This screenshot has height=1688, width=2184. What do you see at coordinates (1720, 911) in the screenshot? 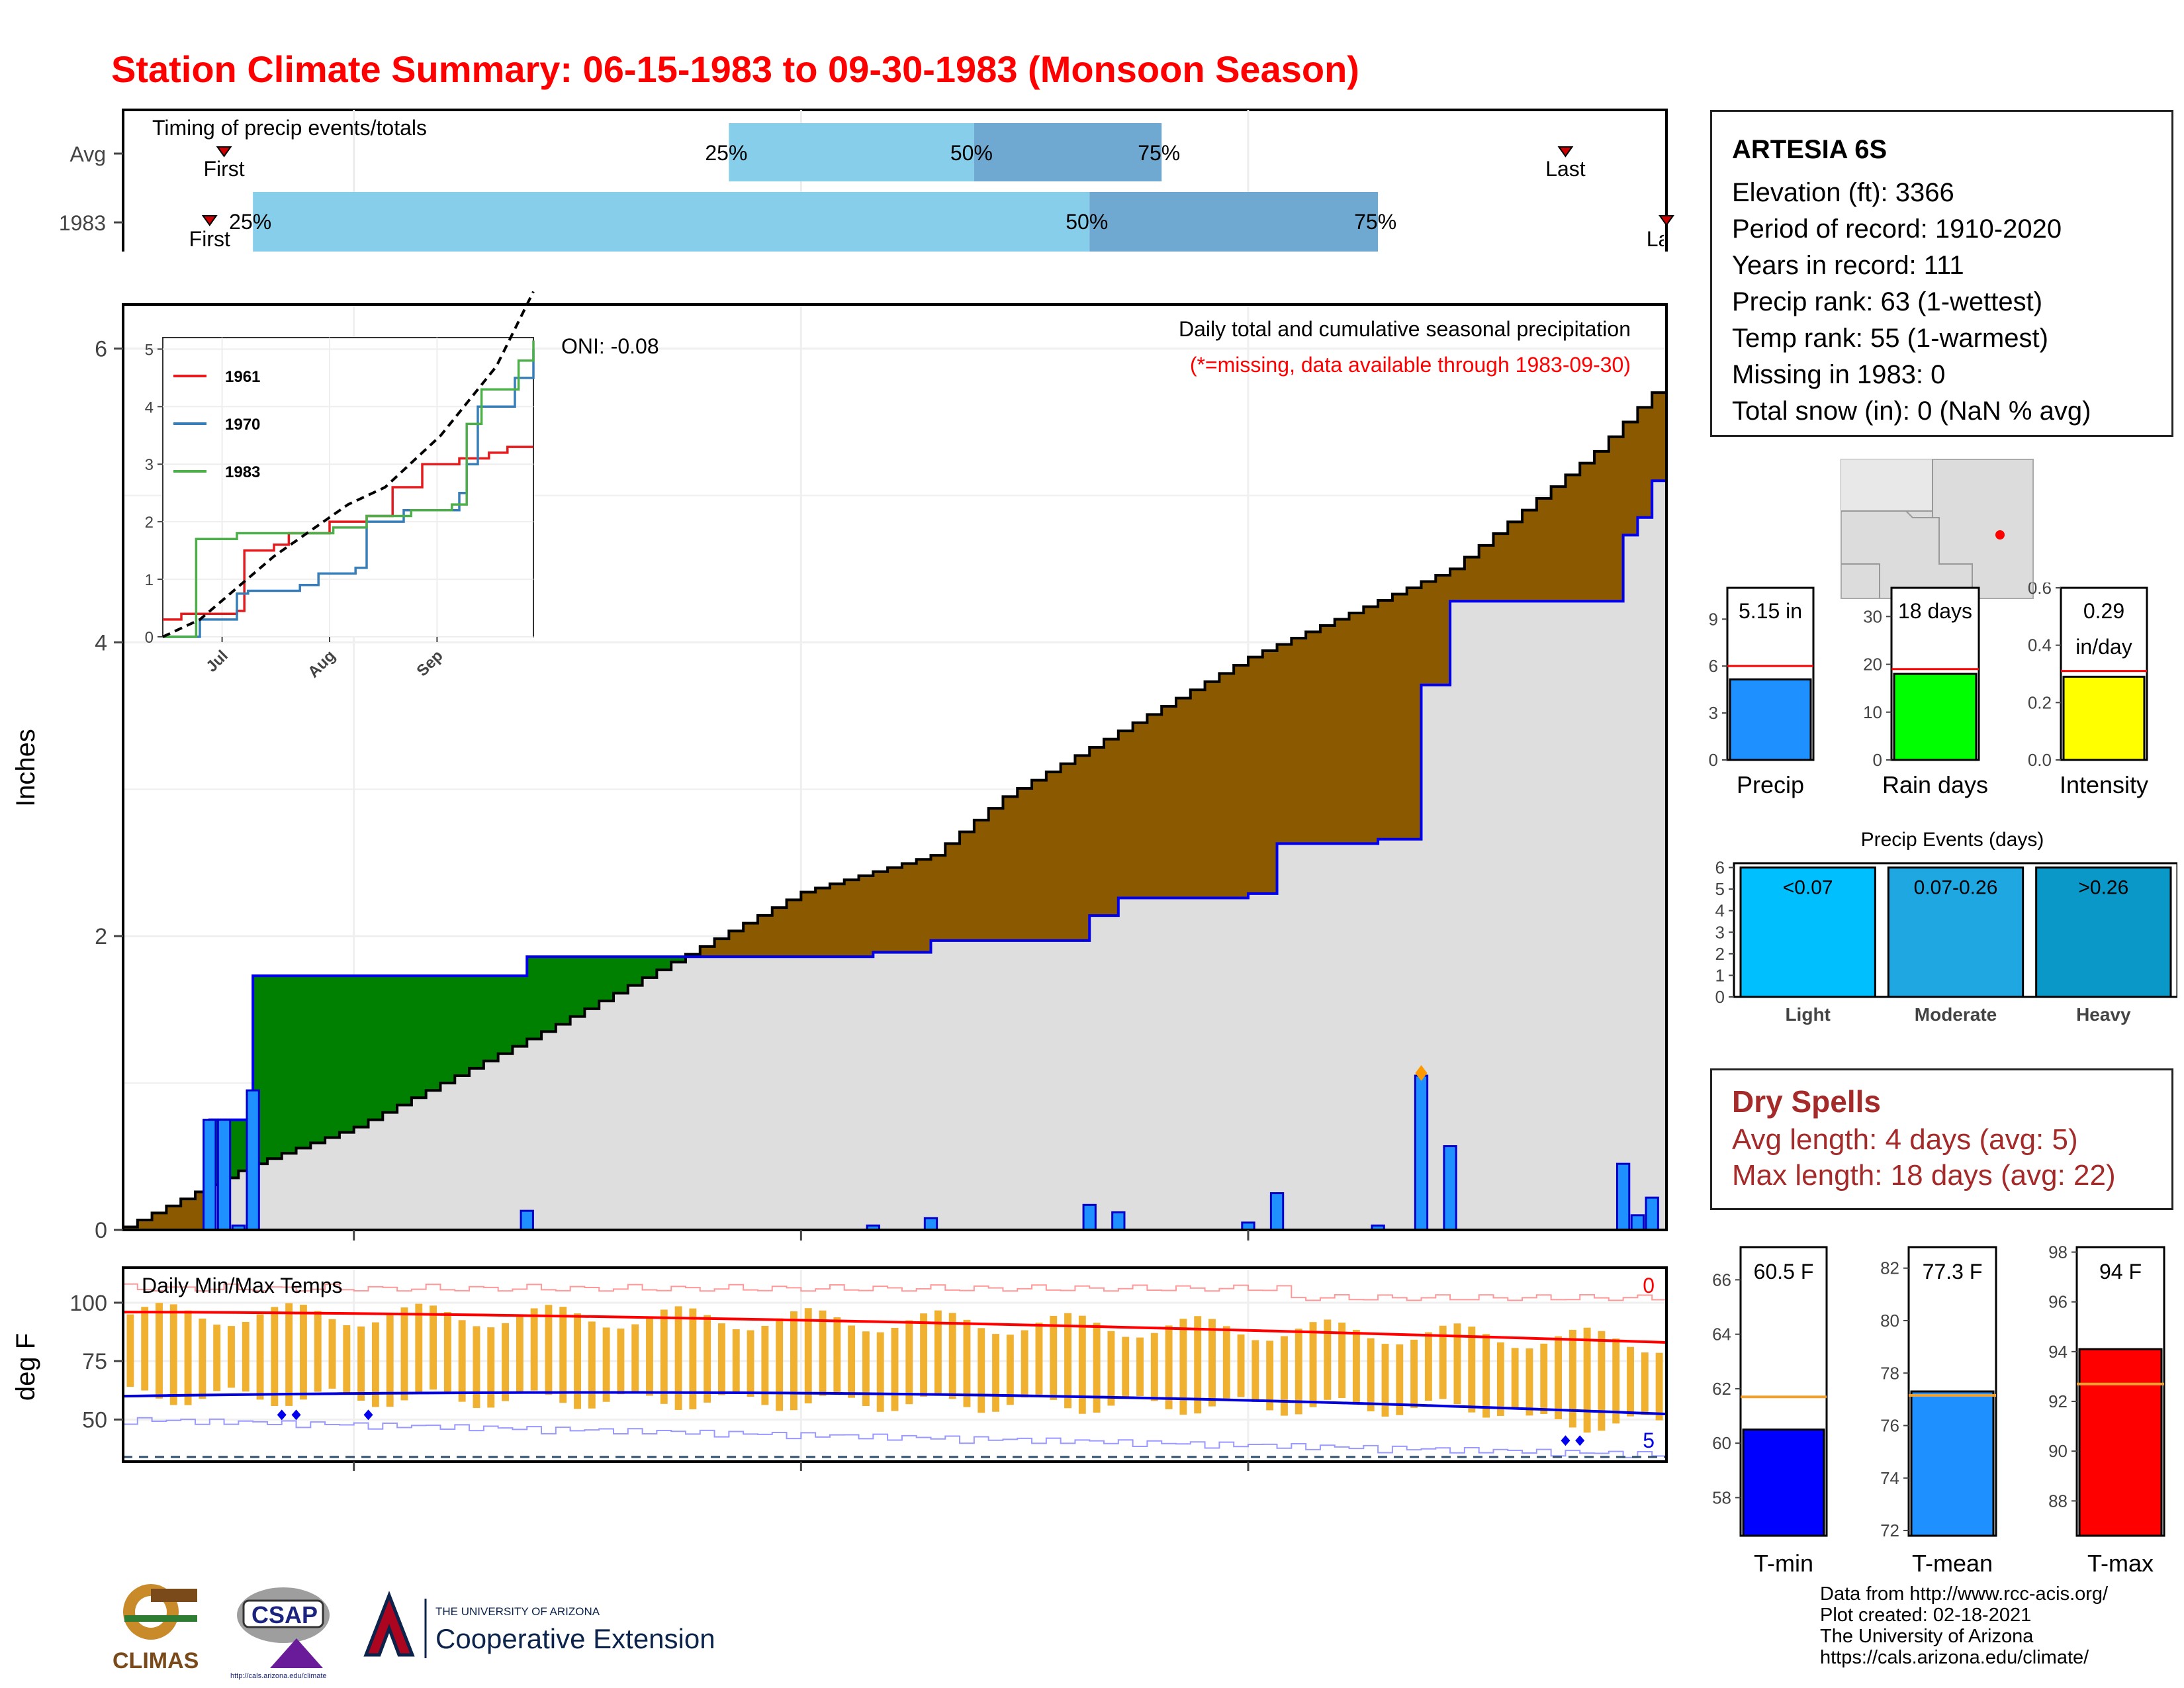
I see `events-ytick-label: 4` at bounding box center [1720, 911].